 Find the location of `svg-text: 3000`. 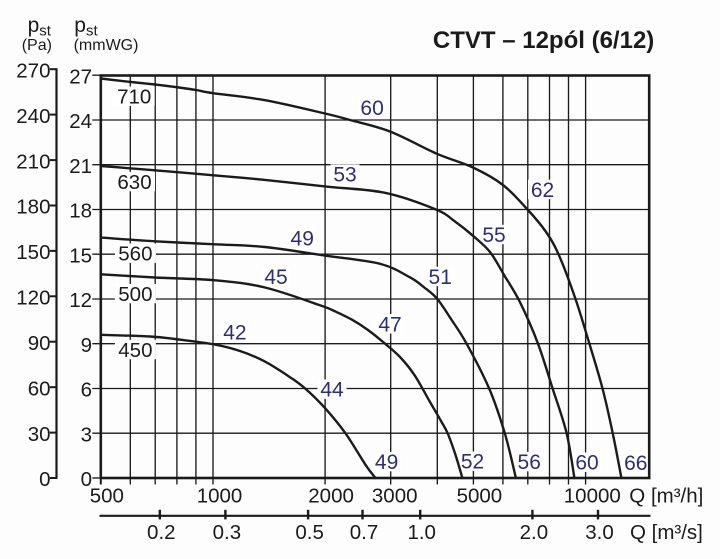

svg-text: 3000 is located at coordinates (395, 496).